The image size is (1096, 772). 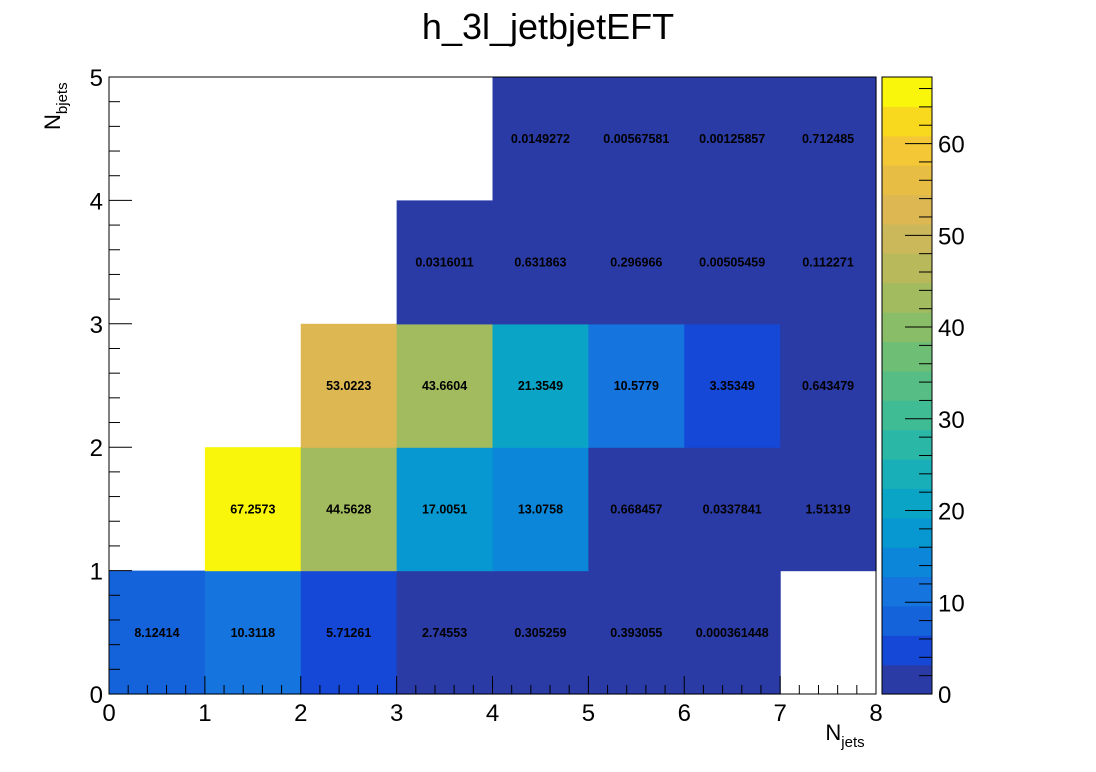 I want to click on cell-value-label: 0.631863, so click(x=540, y=263).